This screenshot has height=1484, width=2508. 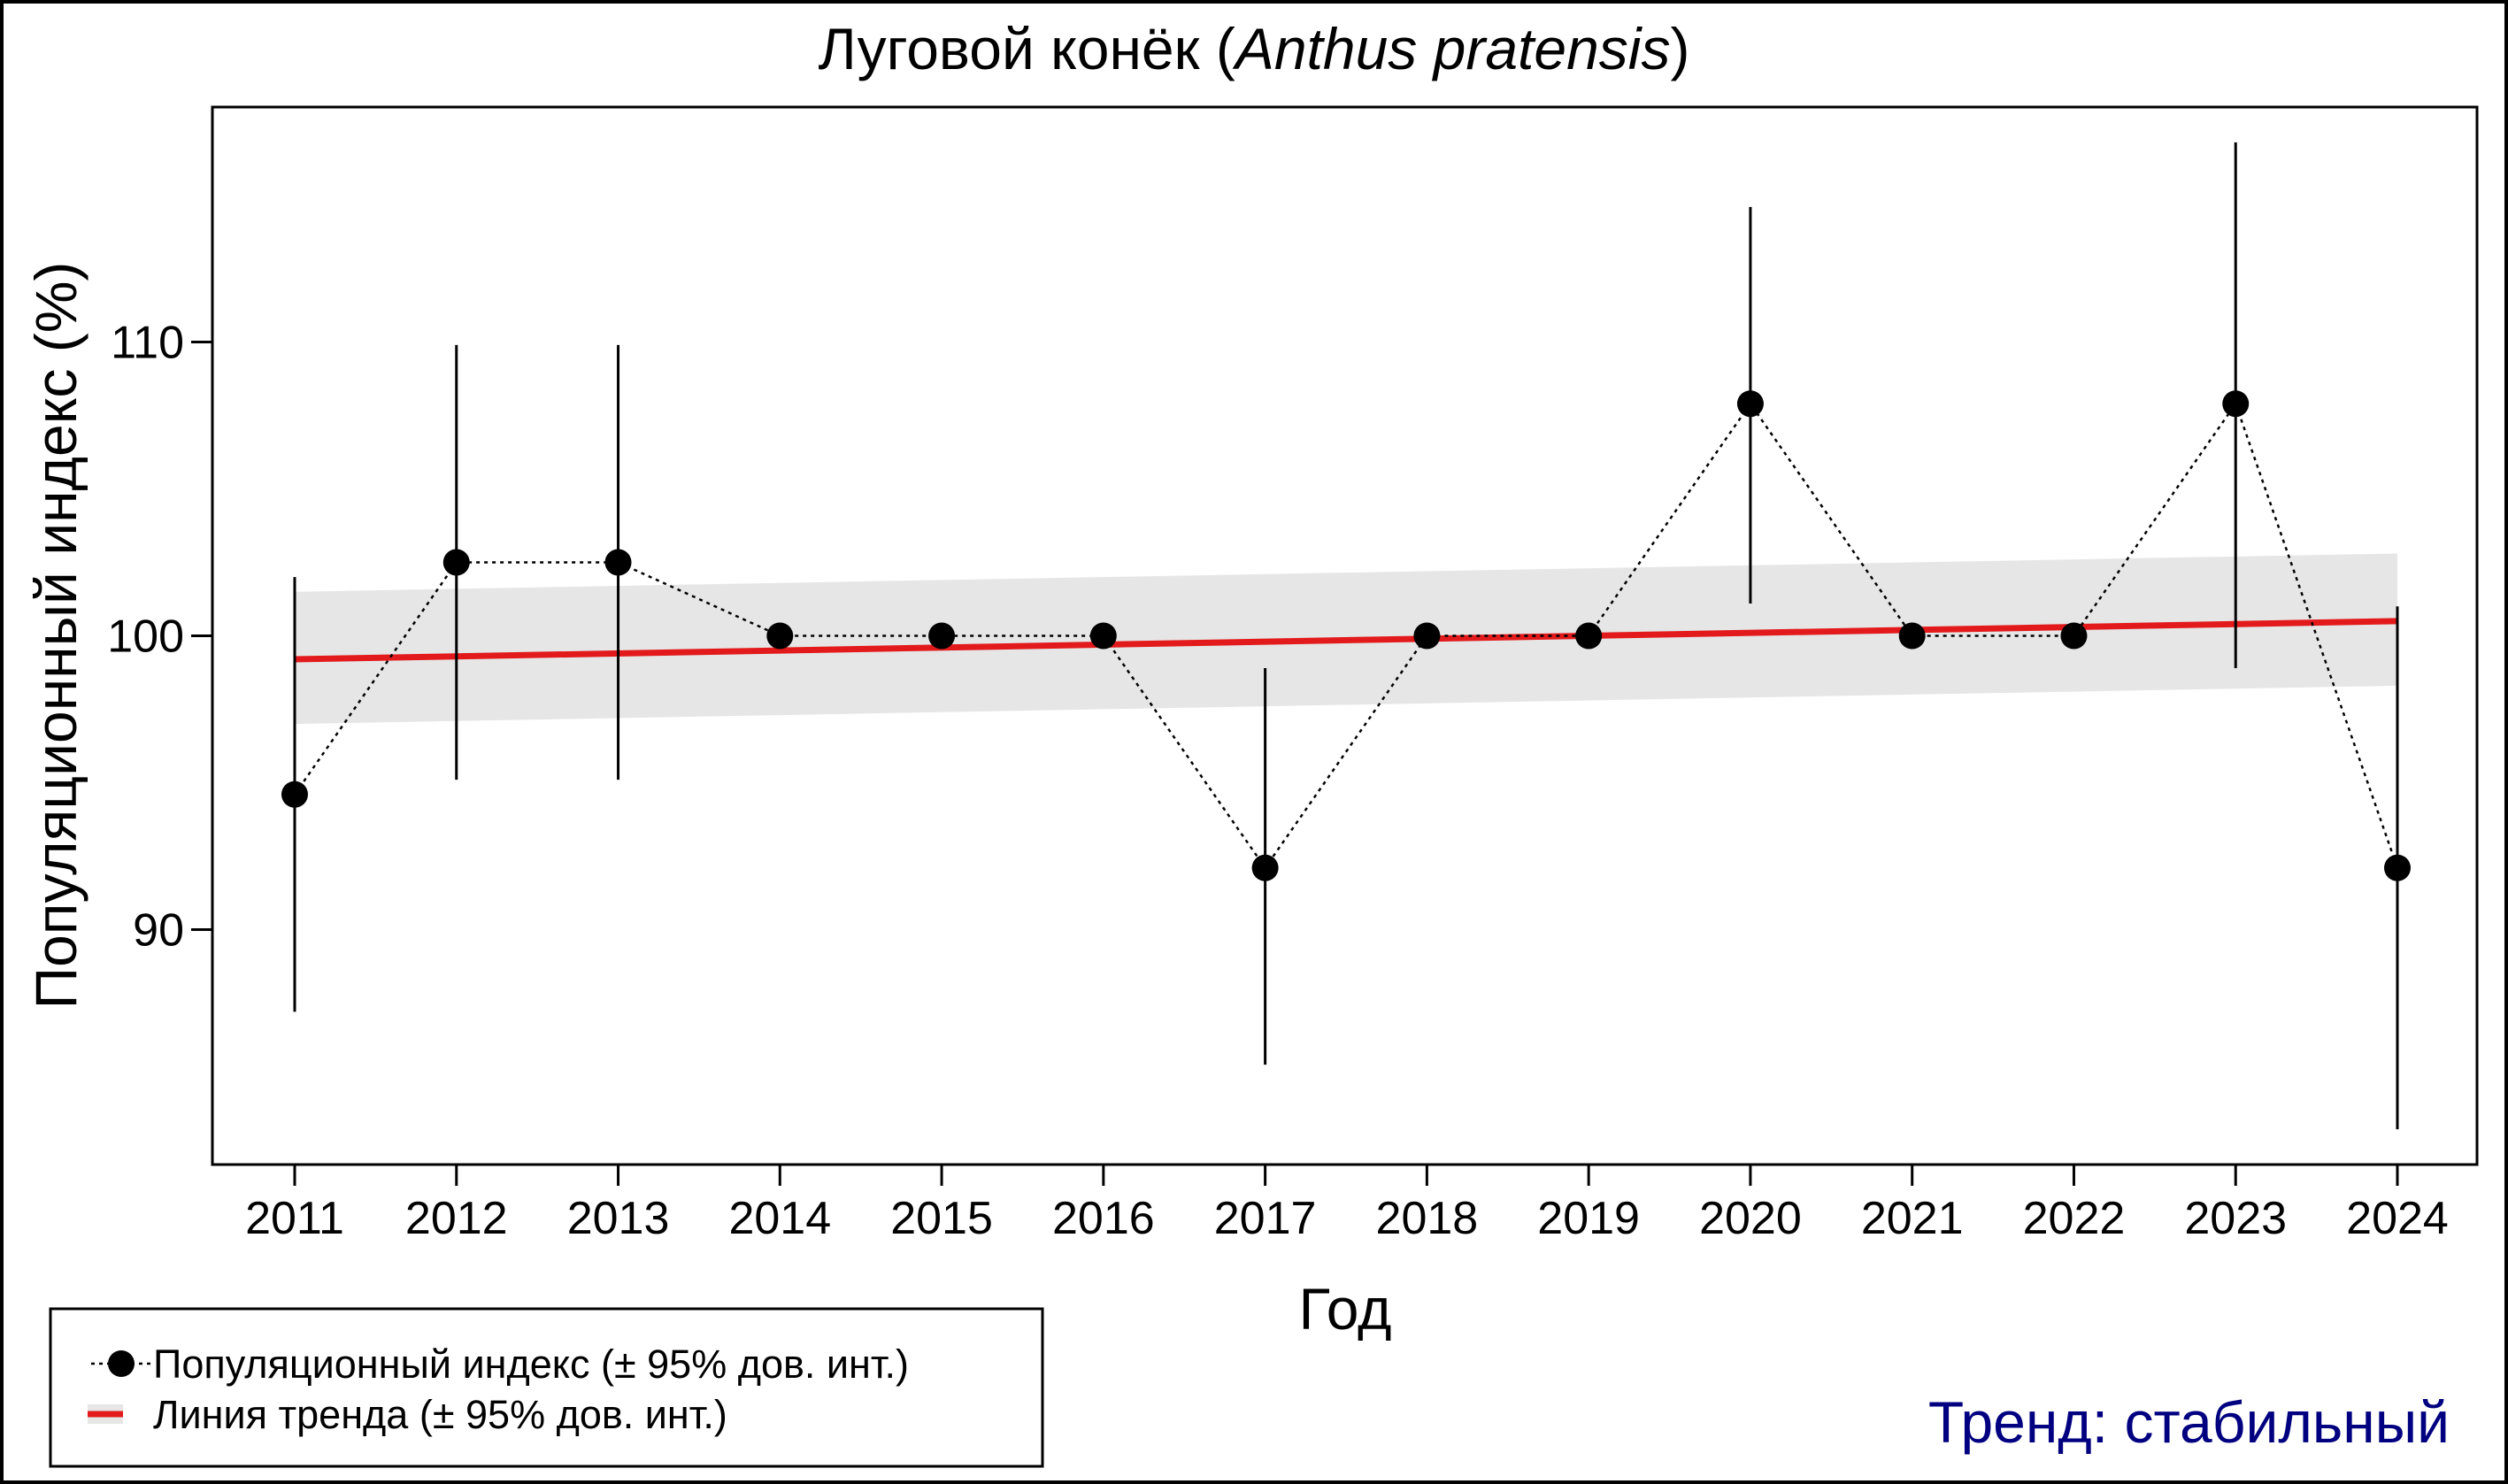 I want to click on index-point-2011, so click(x=294, y=794).